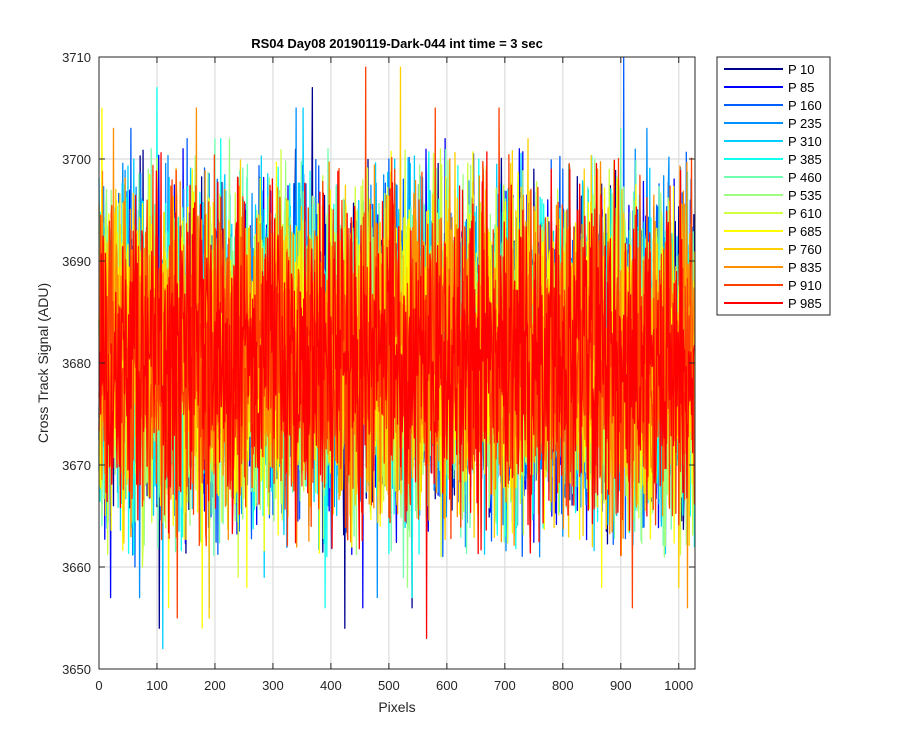  Describe the element at coordinates (76, 363) in the screenshot. I see `y-tick-label: 3680` at that location.